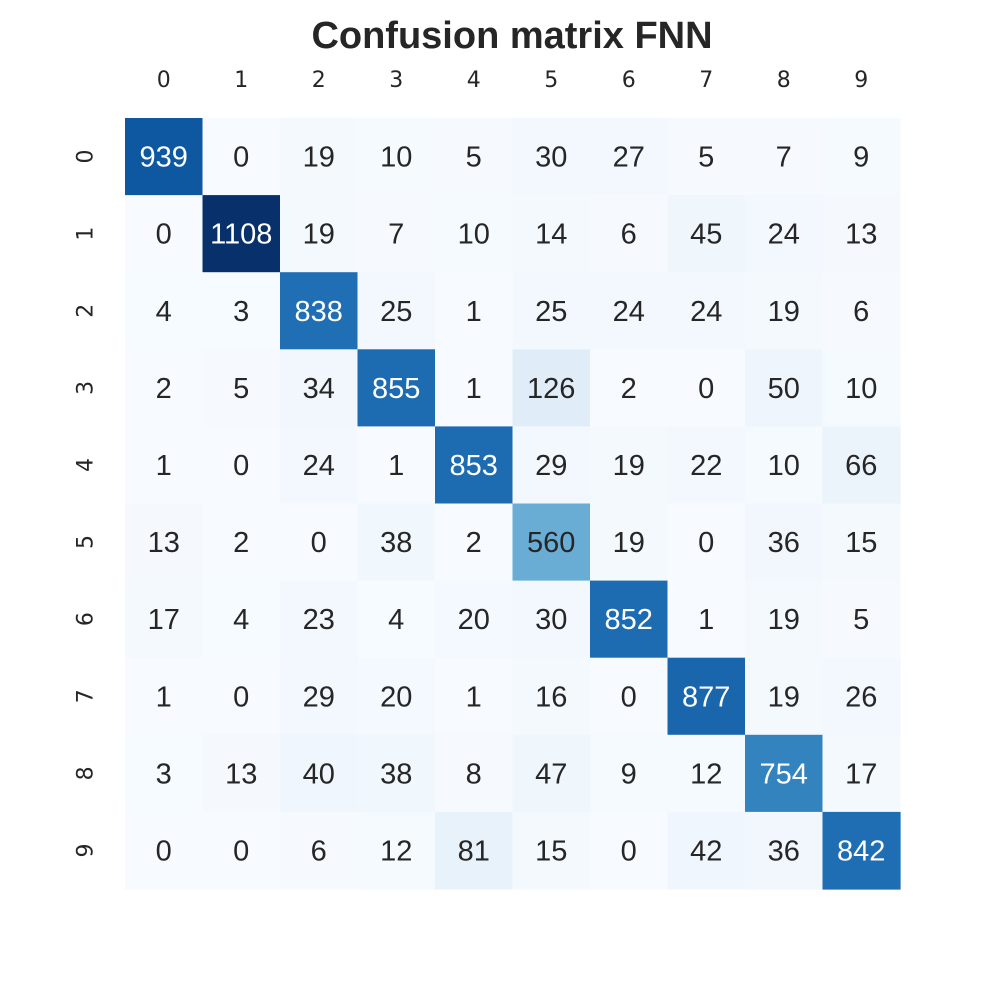 The width and height of the screenshot is (1000, 1000). I want to click on heatmap-cell-r1-c7, so click(706, 234).